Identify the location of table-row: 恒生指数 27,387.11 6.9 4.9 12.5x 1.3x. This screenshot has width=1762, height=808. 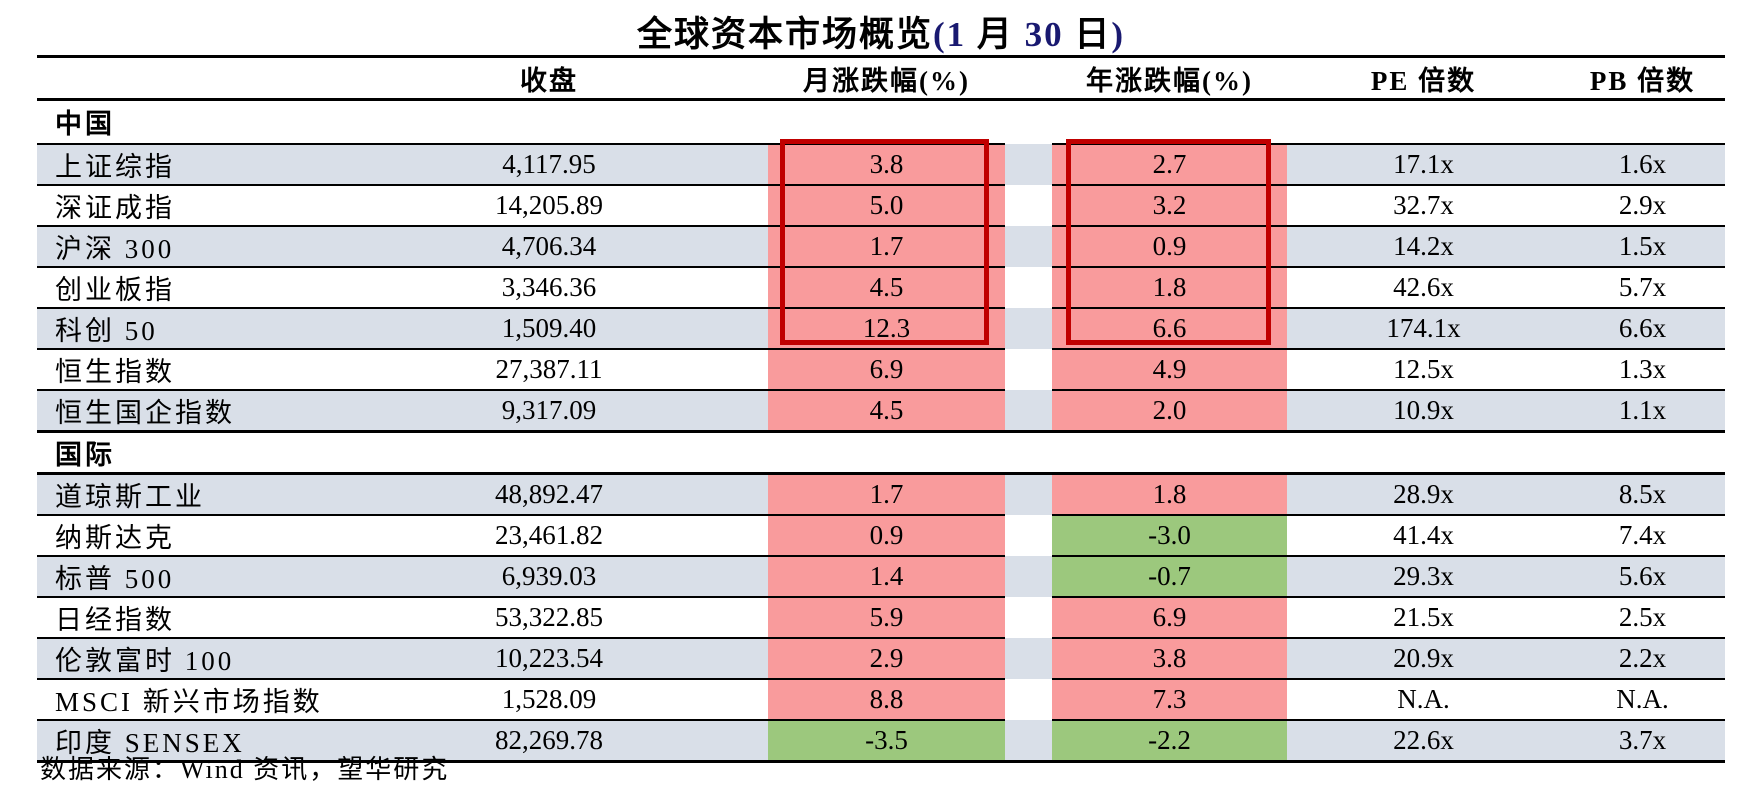
(881, 369).